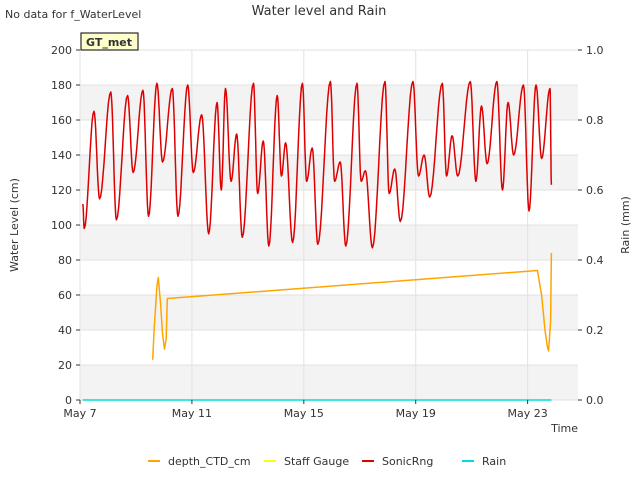  I want to click on x-tick-label: May 7, so click(79, 413).